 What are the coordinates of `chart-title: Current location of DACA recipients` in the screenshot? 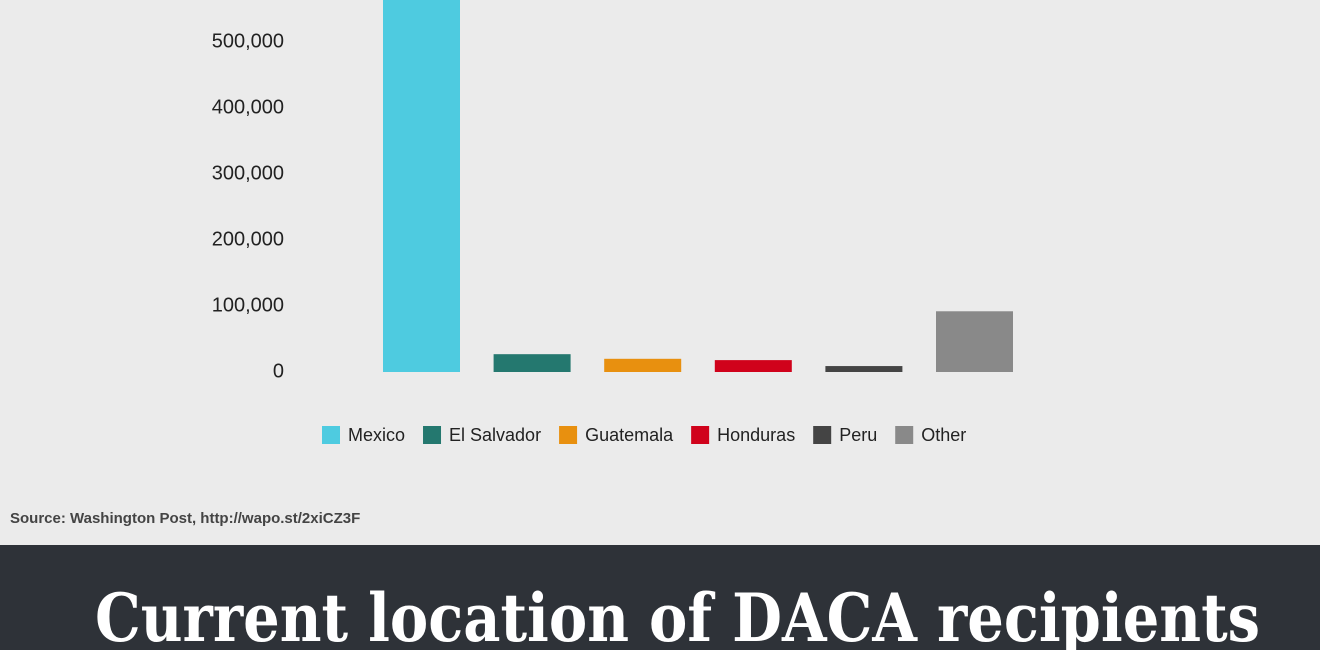 It's located at (677, 614).